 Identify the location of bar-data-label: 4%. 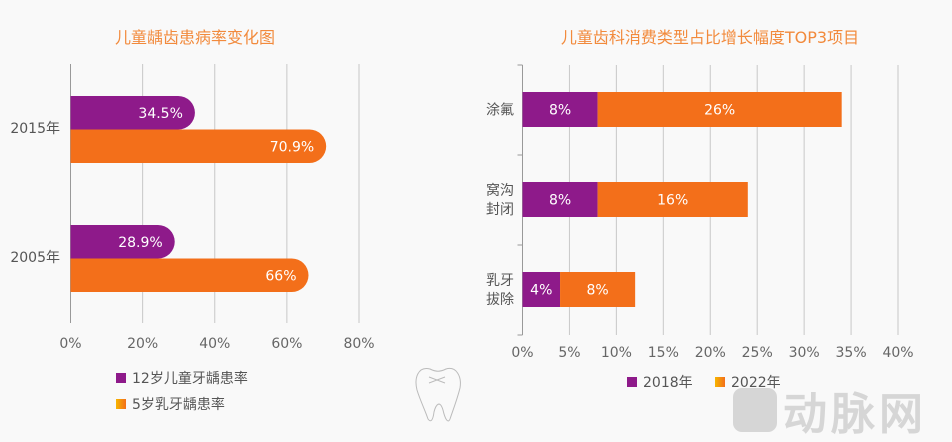
(541, 291).